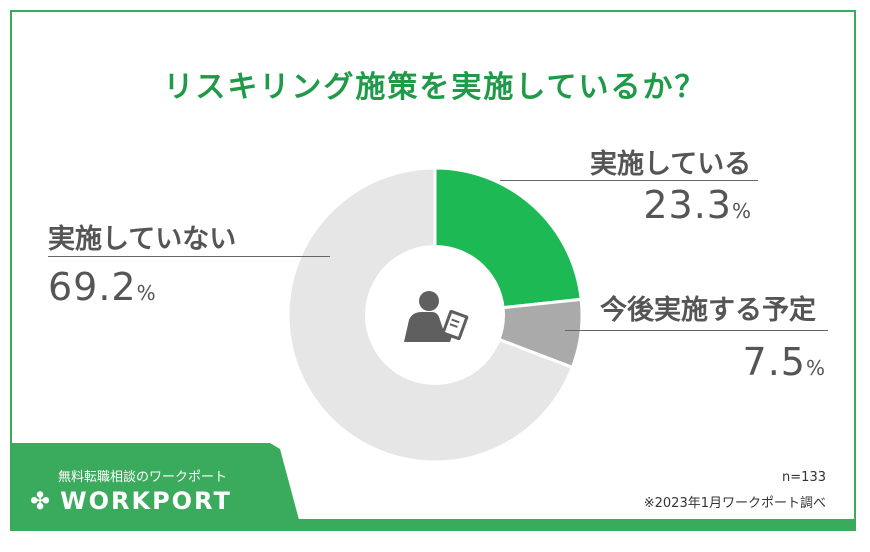 The image size is (870, 552). I want to click on source-note: ※2023年1月ワークポート調べ, so click(734, 503).